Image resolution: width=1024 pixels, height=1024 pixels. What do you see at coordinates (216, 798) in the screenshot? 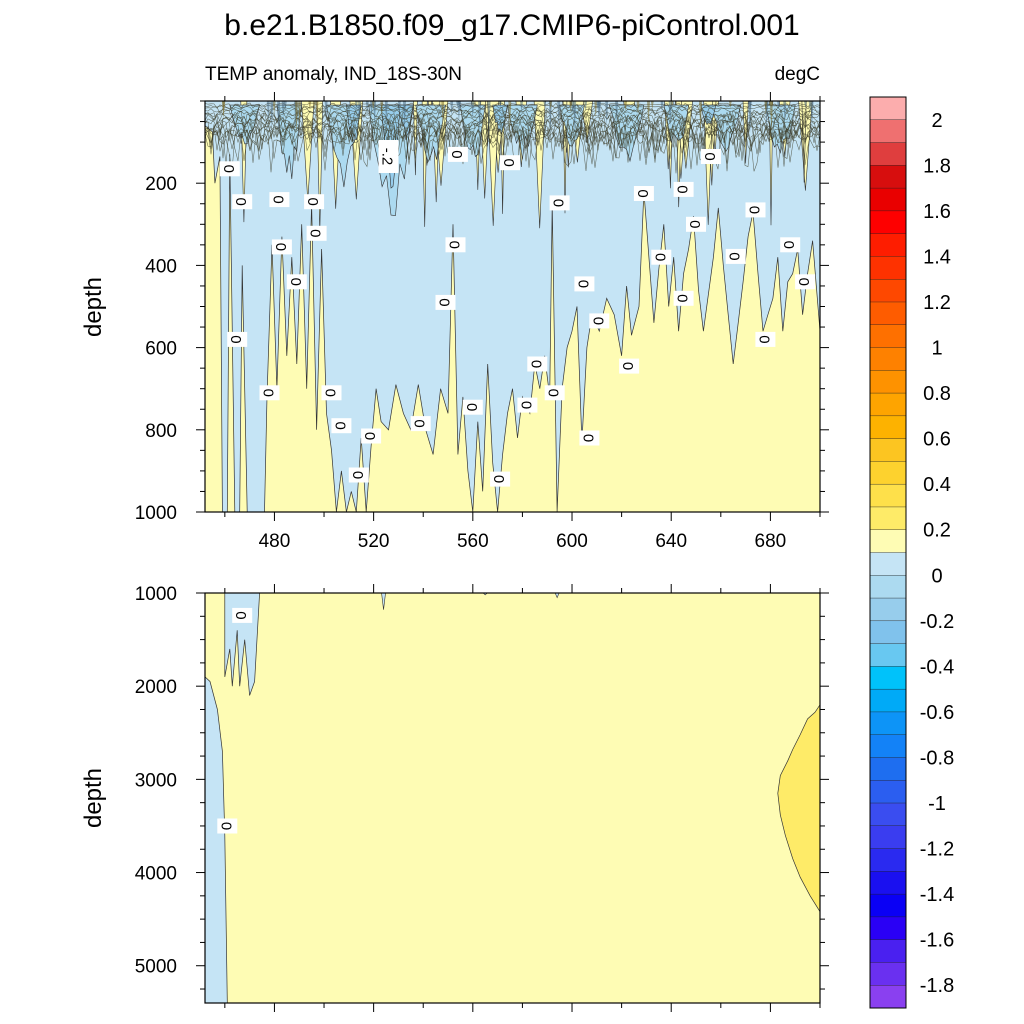
I see `lower-negative-column` at bounding box center [216, 798].